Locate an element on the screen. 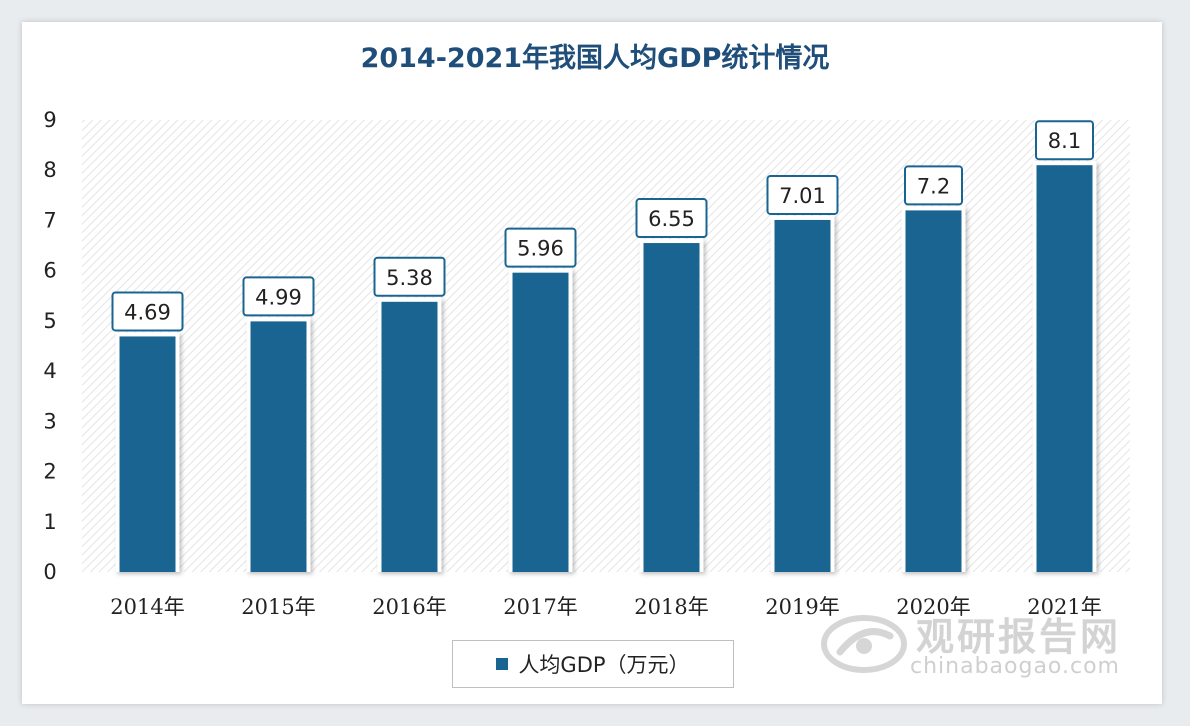 This screenshot has height=726, width=1190. y-tick-label: 3 is located at coordinates (49, 421).